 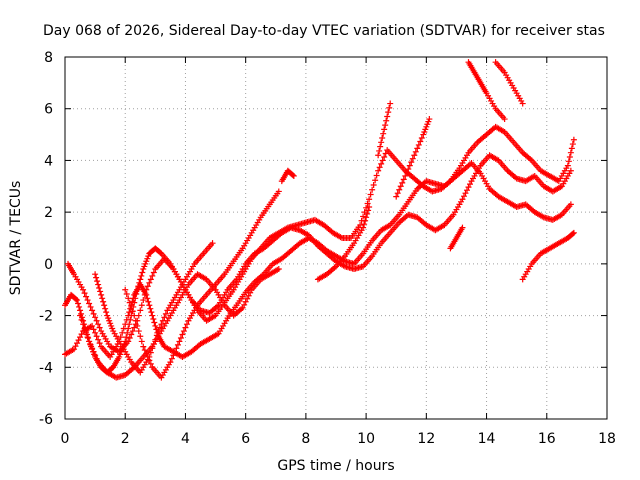 What do you see at coordinates (48, 213) in the screenshot?
I see `y-tick-label: 2` at bounding box center [48, 213].